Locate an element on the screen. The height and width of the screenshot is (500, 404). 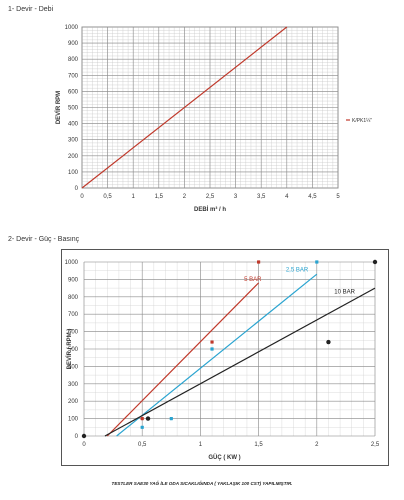
x-tick-label-1: 3,5 is located at coordinates (261, 197).